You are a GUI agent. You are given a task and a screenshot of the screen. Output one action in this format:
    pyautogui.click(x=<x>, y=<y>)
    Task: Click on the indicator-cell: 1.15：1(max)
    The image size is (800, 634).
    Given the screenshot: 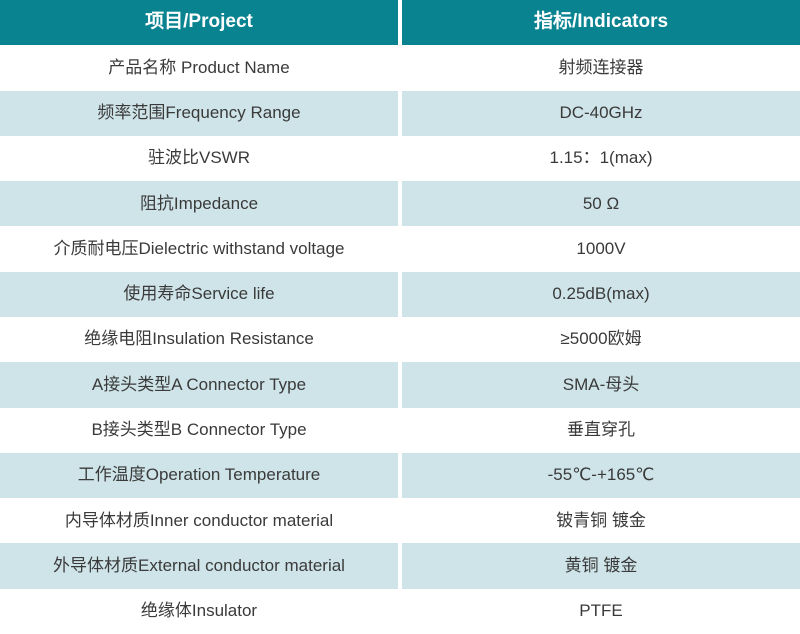 What is the action you would take?
    pyautogui.click(x=601, y=158)
    